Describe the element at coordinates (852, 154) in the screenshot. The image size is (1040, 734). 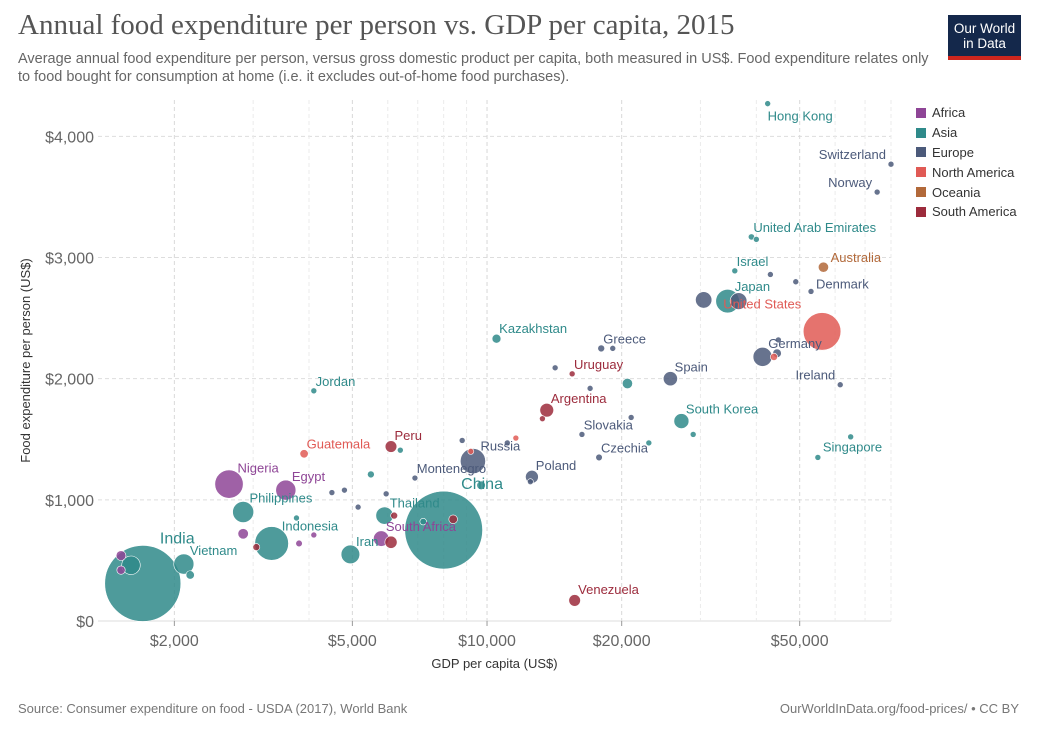
I see `point-label: Switzerland` at that location.